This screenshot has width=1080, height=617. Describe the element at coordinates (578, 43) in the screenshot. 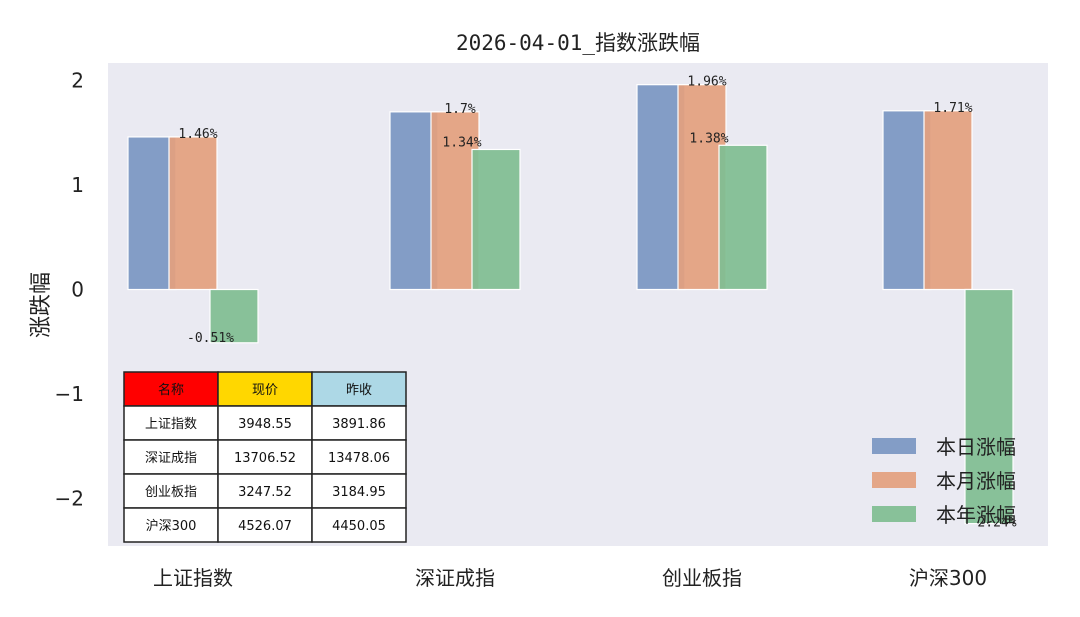

I see `chart-title: 2026-04-01_指数涨跌幅` at that location.